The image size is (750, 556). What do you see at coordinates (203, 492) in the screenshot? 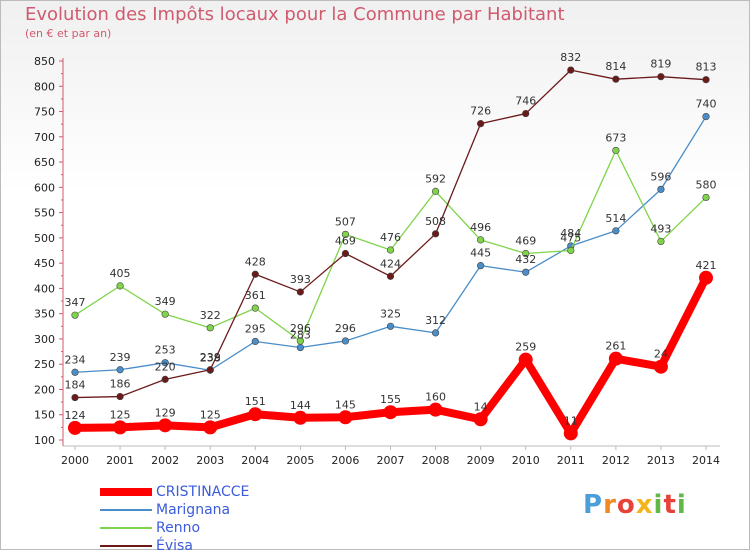
I see `legend-label: CRISTINACCE` at bounding box center [203, 492].